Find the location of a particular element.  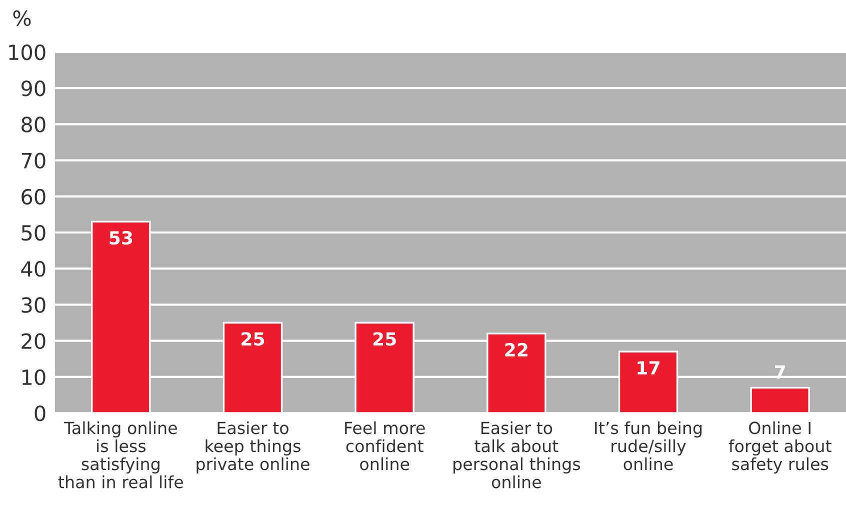

y-tick-label: 30 is located at coordinates (34, 305).